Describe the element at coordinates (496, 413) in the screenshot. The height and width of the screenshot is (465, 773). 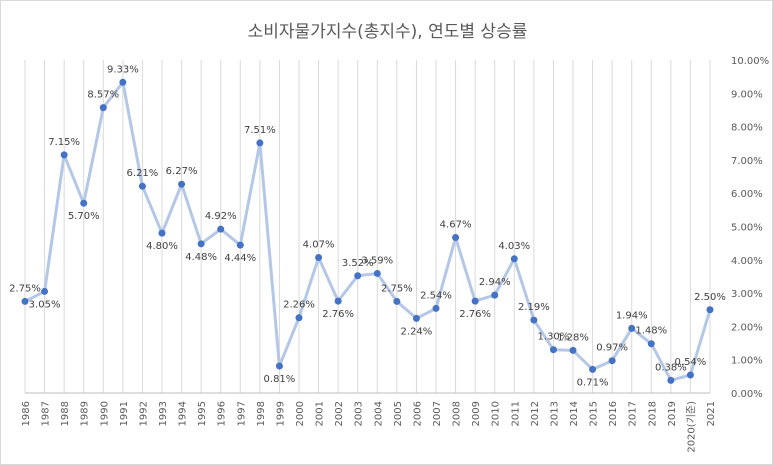
I see `x-tick-label: 2010` at that location.